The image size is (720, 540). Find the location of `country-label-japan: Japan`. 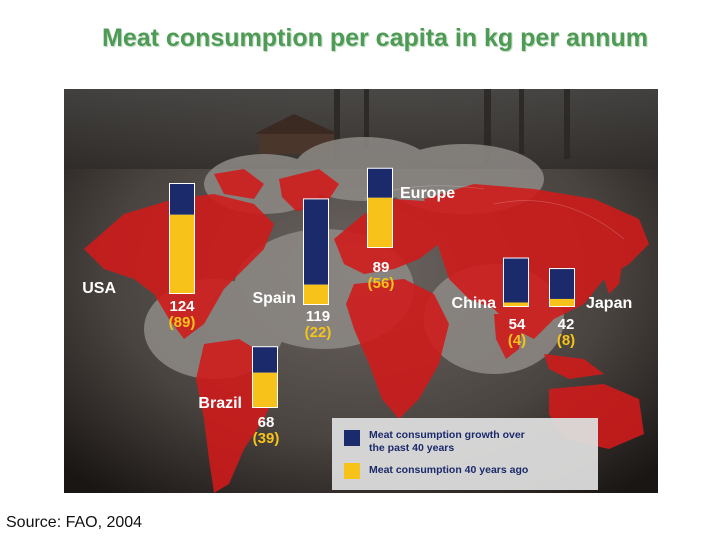

country-label-japan: Japan is located at coordinates (609, 303).